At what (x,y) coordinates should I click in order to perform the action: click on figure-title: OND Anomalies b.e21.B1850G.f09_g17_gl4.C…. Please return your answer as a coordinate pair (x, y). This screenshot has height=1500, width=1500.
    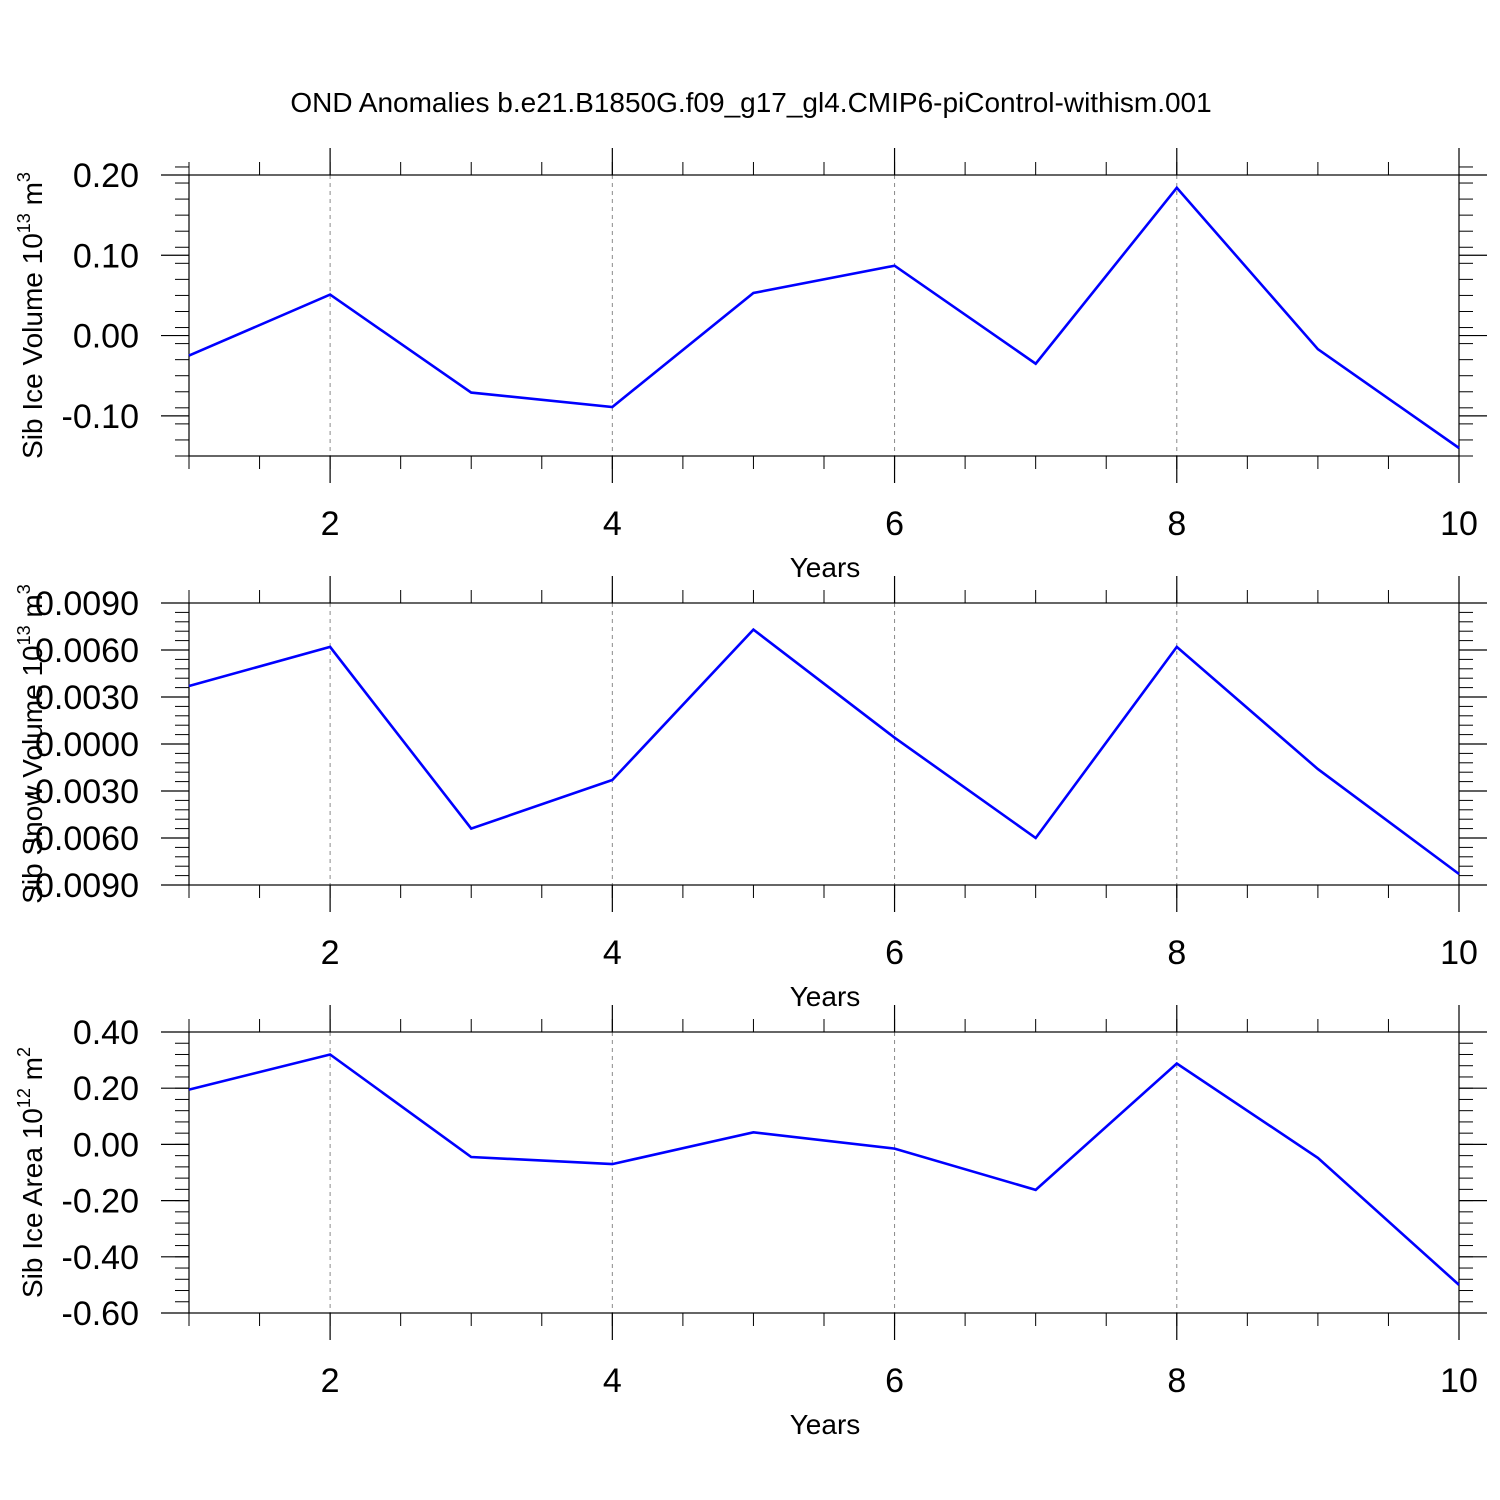
    Looking at the image, I should click on (750, 102).